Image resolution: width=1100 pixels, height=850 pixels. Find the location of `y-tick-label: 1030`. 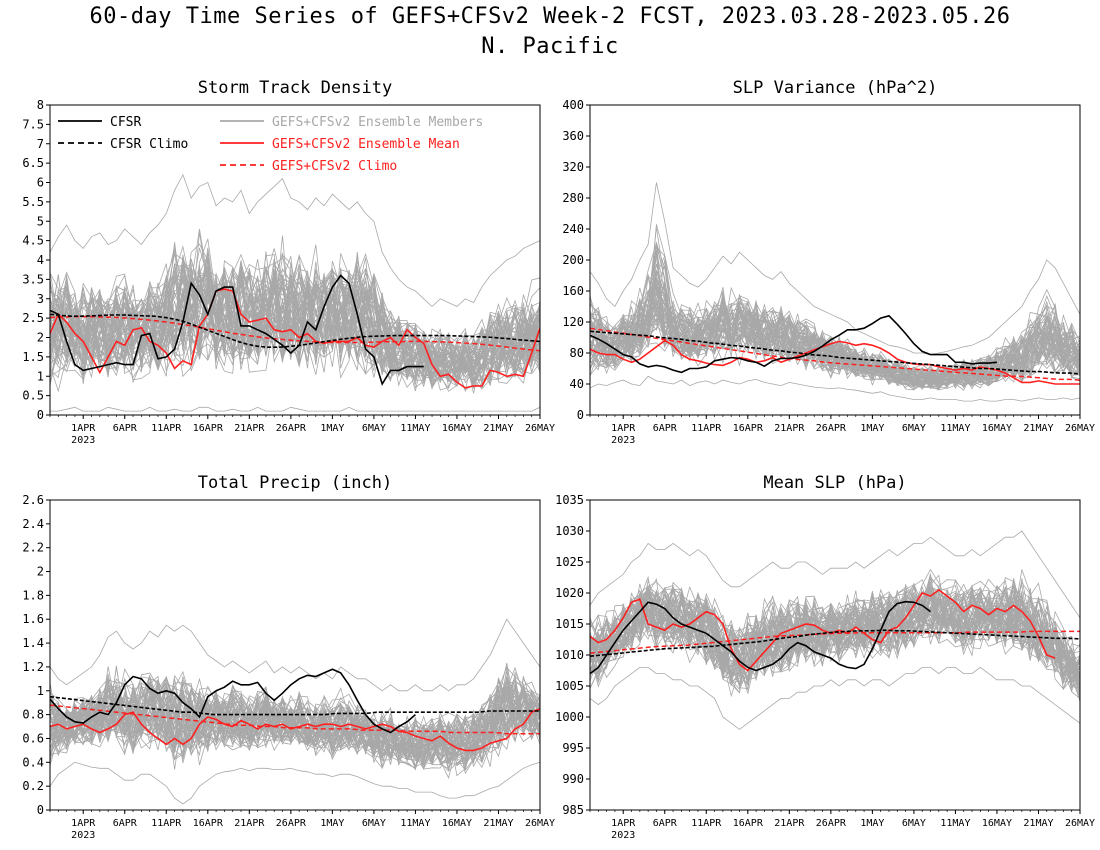

y-tick-label: 1030 is located at coordinates (569, 531).